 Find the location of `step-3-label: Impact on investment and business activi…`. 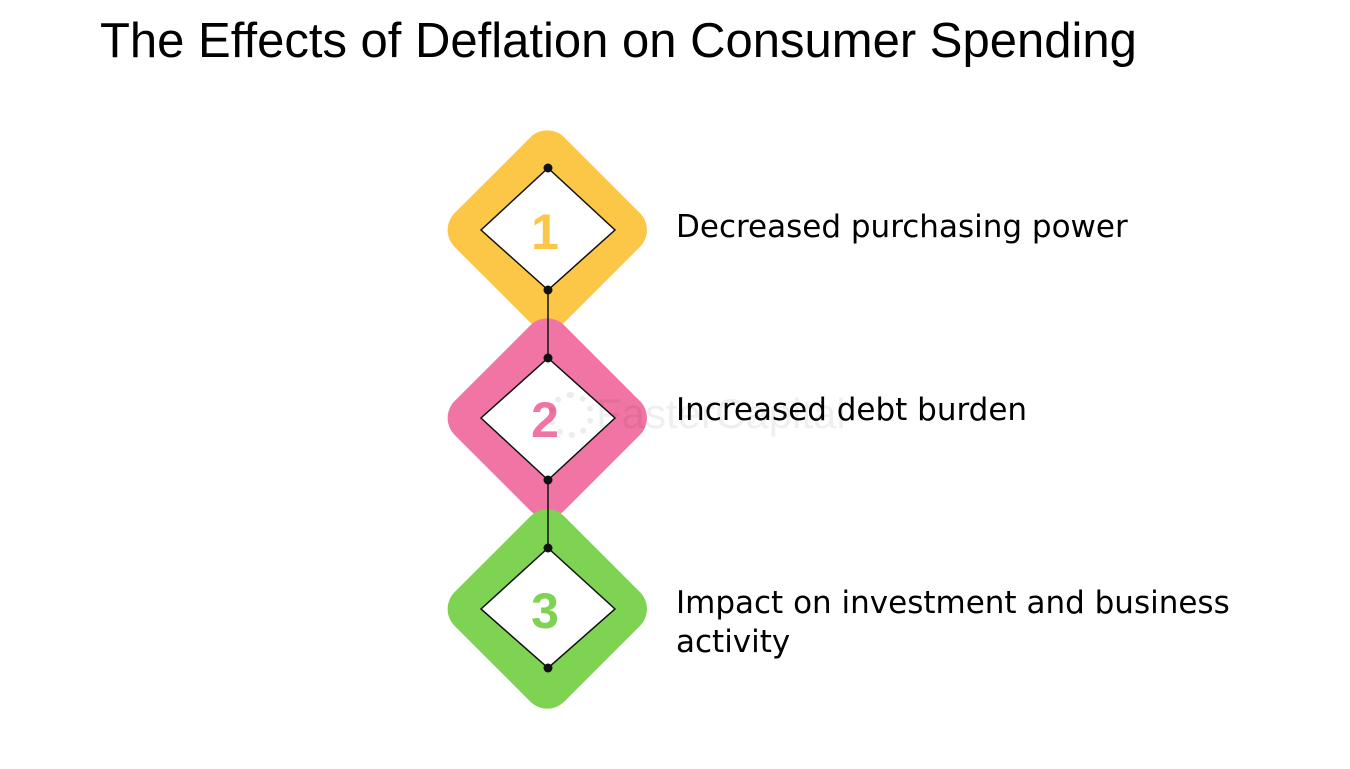

step-3-label: Impact on investment and business activi… is located at coordinates (953, 622).